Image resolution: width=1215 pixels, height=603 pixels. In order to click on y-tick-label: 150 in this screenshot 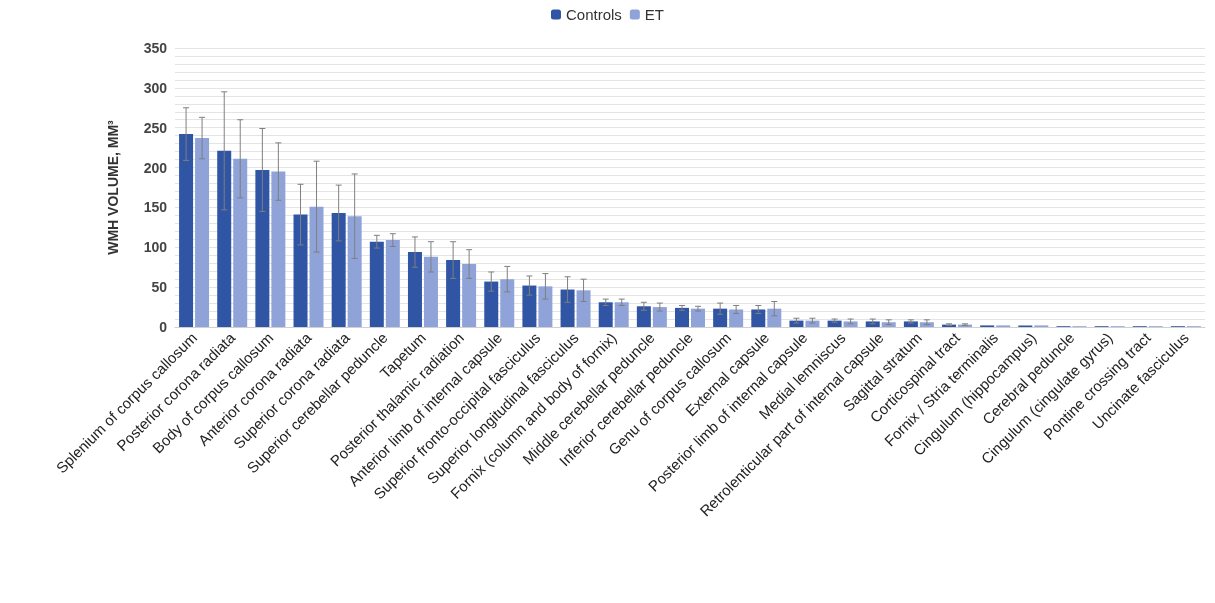, I will do `click(155, 207)`.